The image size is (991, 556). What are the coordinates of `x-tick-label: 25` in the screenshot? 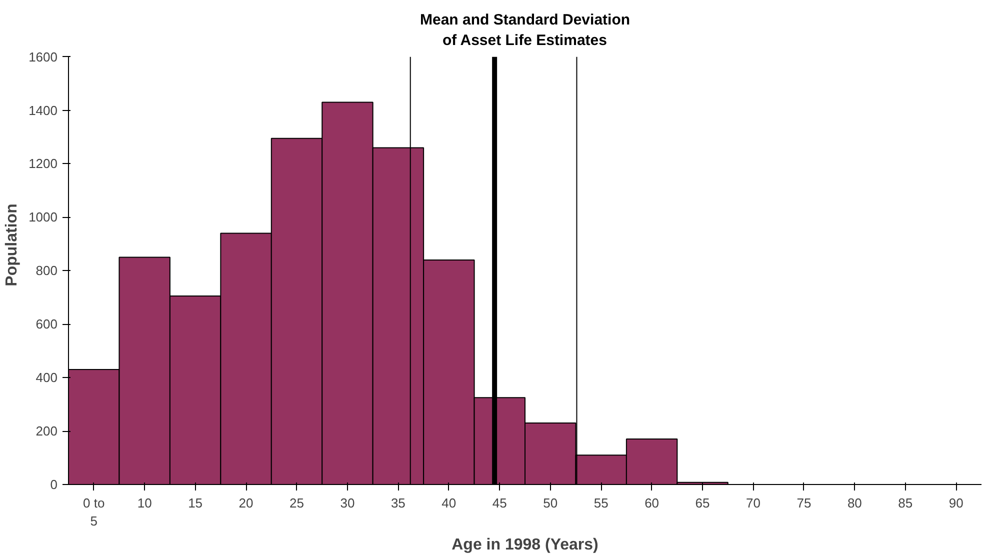 It's located at (297, 503).